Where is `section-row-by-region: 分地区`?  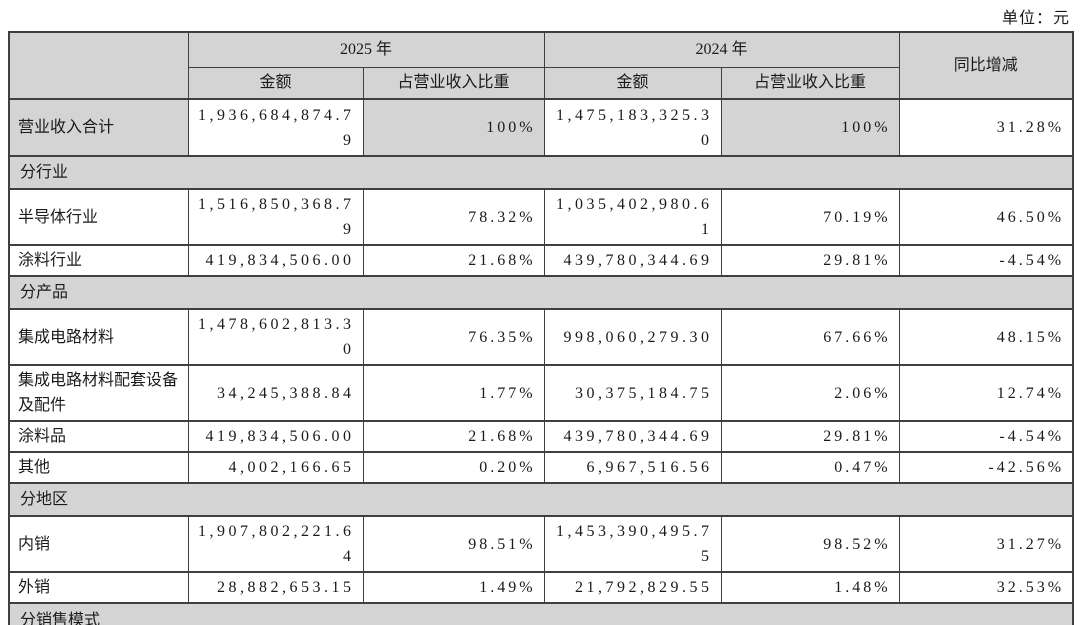 section-row-by-region: 分地区 is located at coordinates (541, 499).